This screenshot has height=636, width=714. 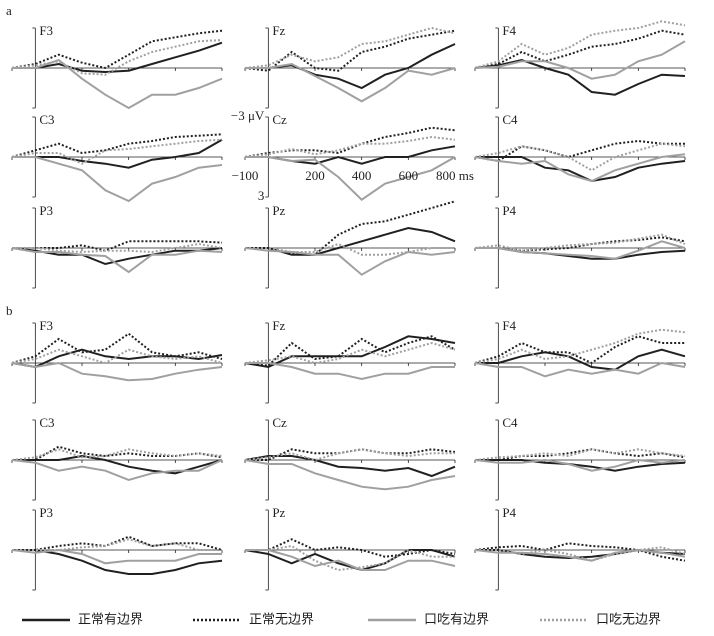 I want to click on group-label: b, so click(x=9, y=310).